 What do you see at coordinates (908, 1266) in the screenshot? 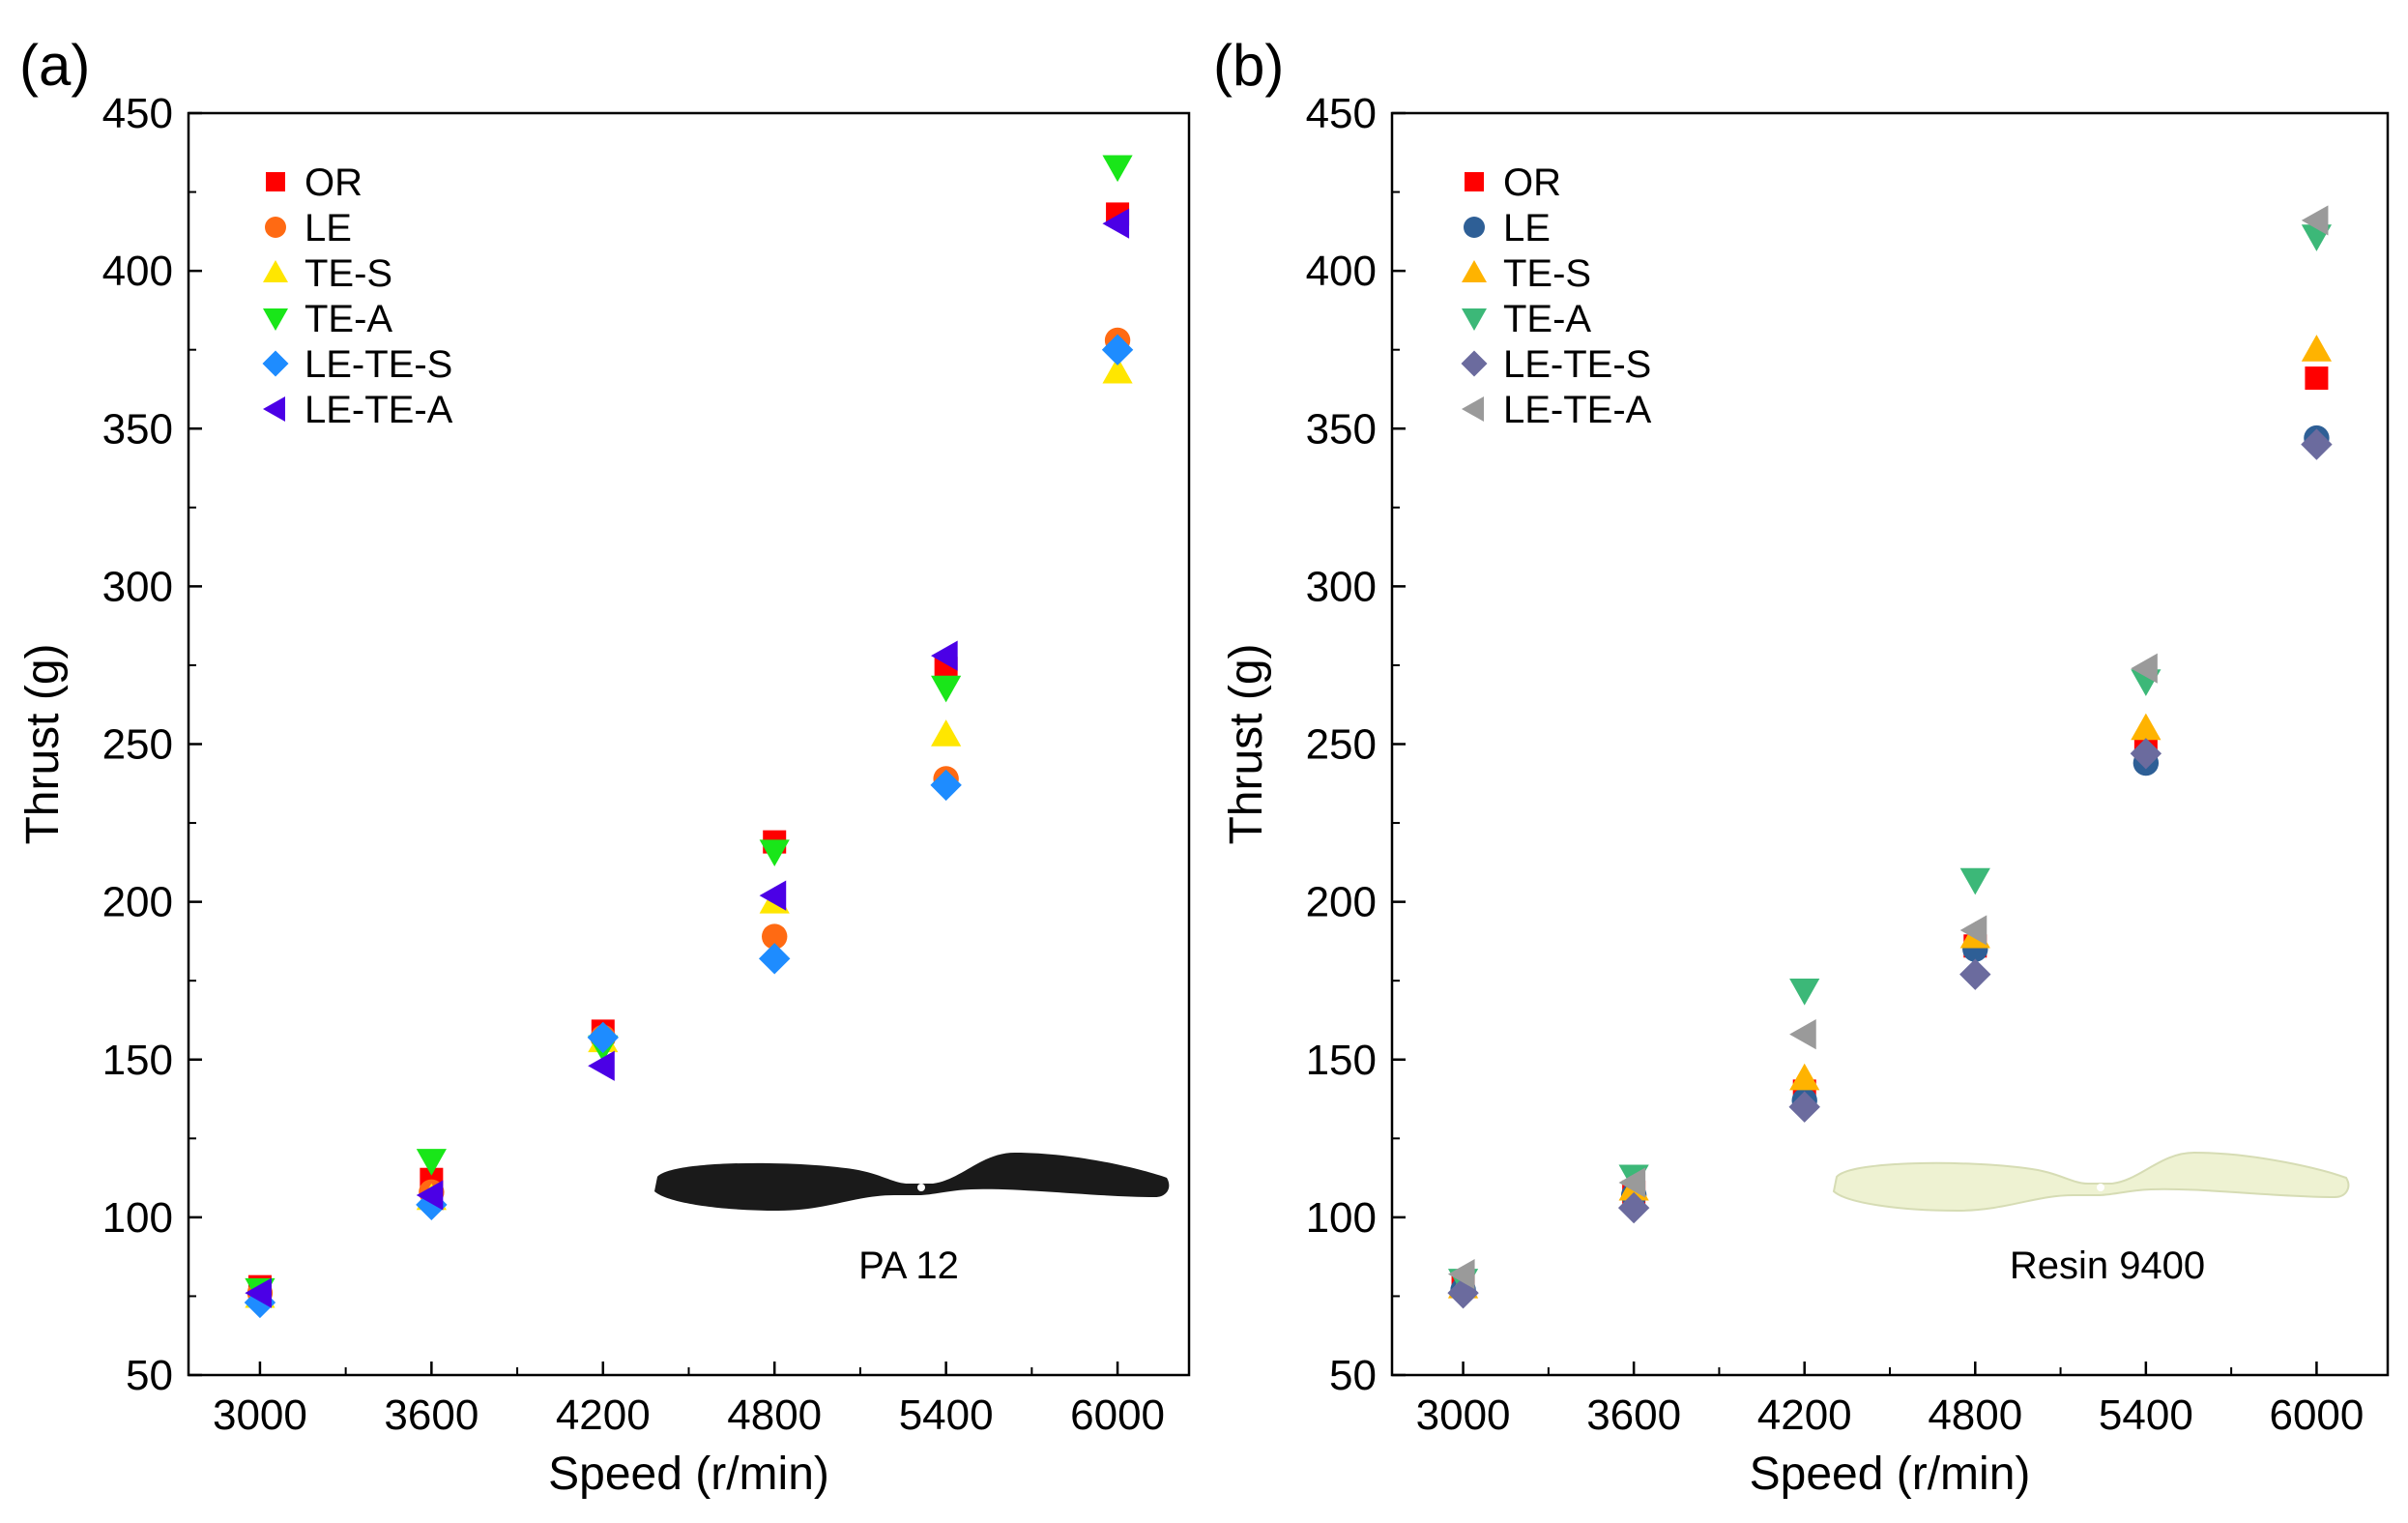
I see `material-label: PA 12` at bounding box center [908, 1266].